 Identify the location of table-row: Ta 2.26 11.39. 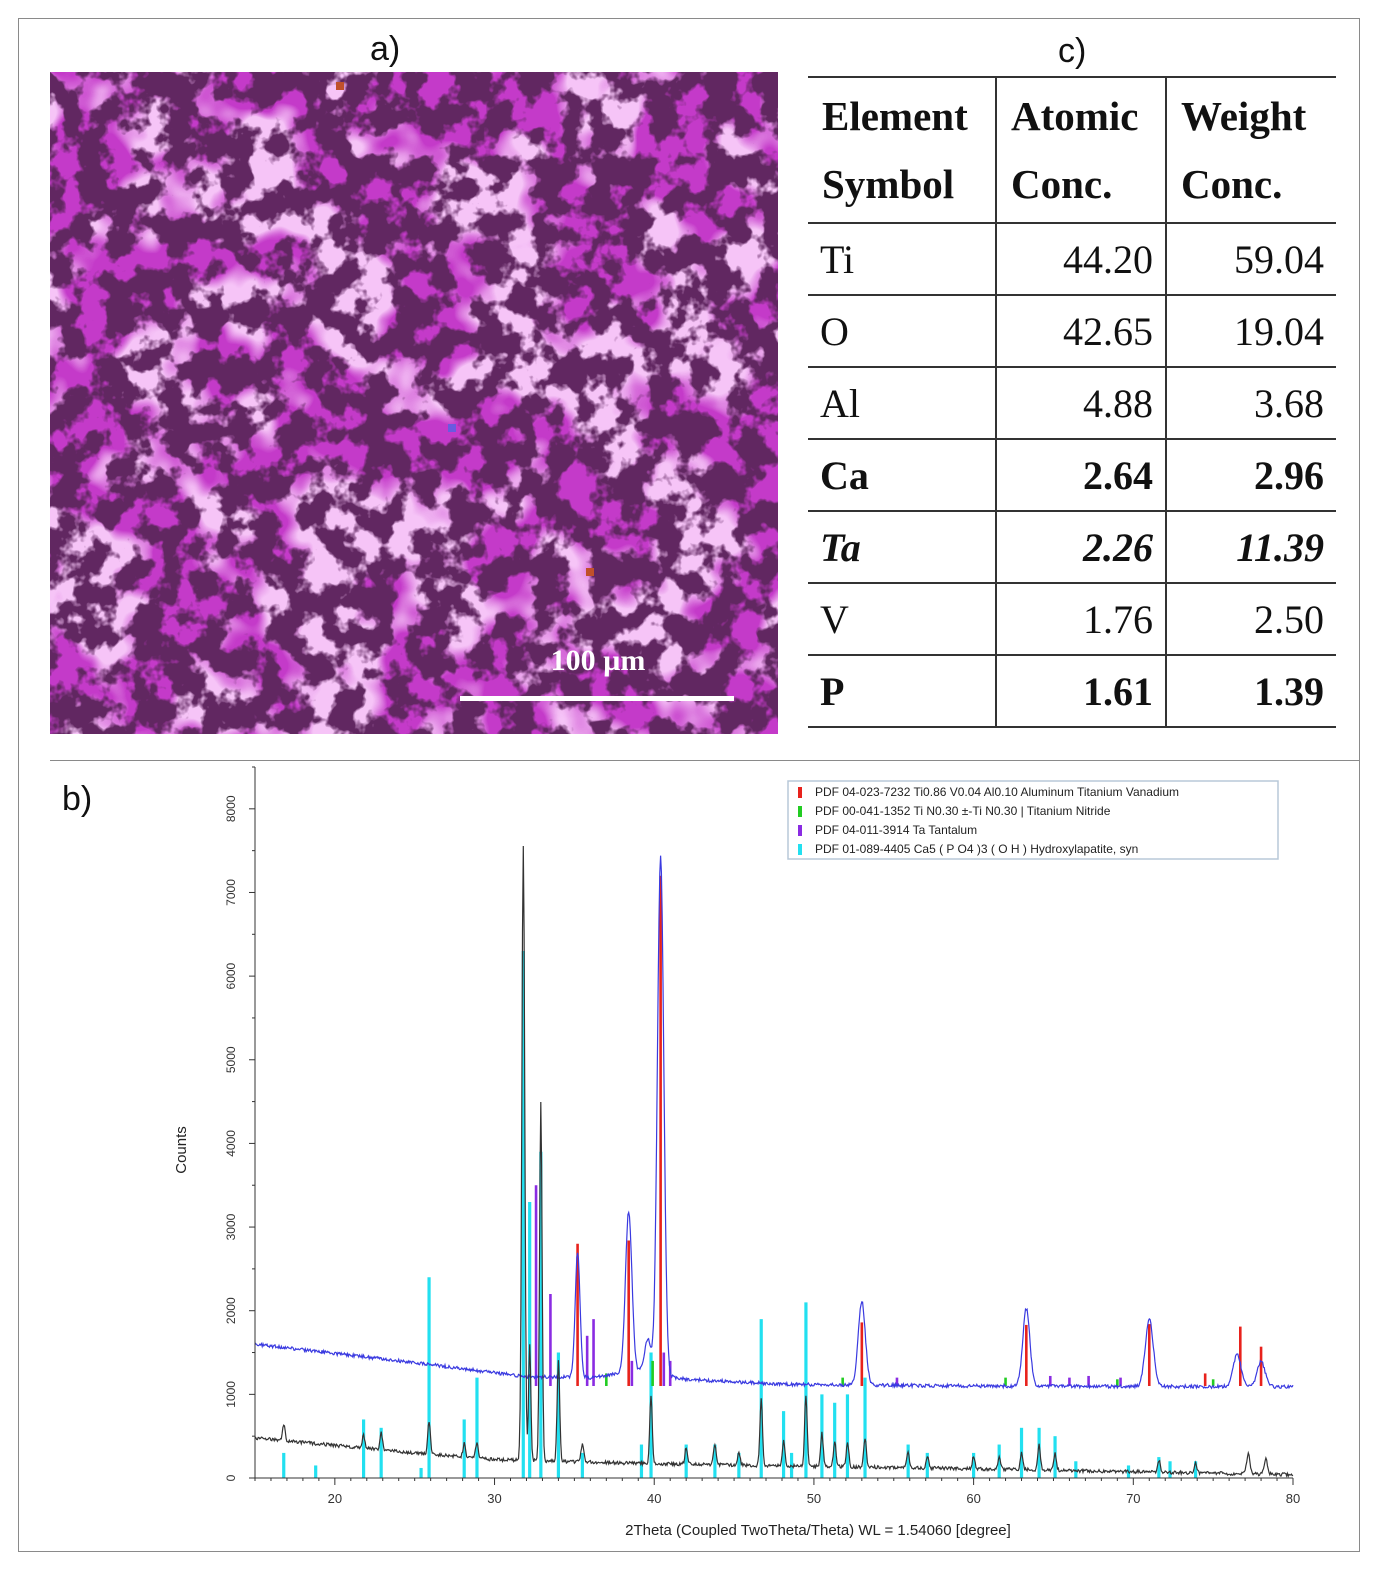
(1072, 547).